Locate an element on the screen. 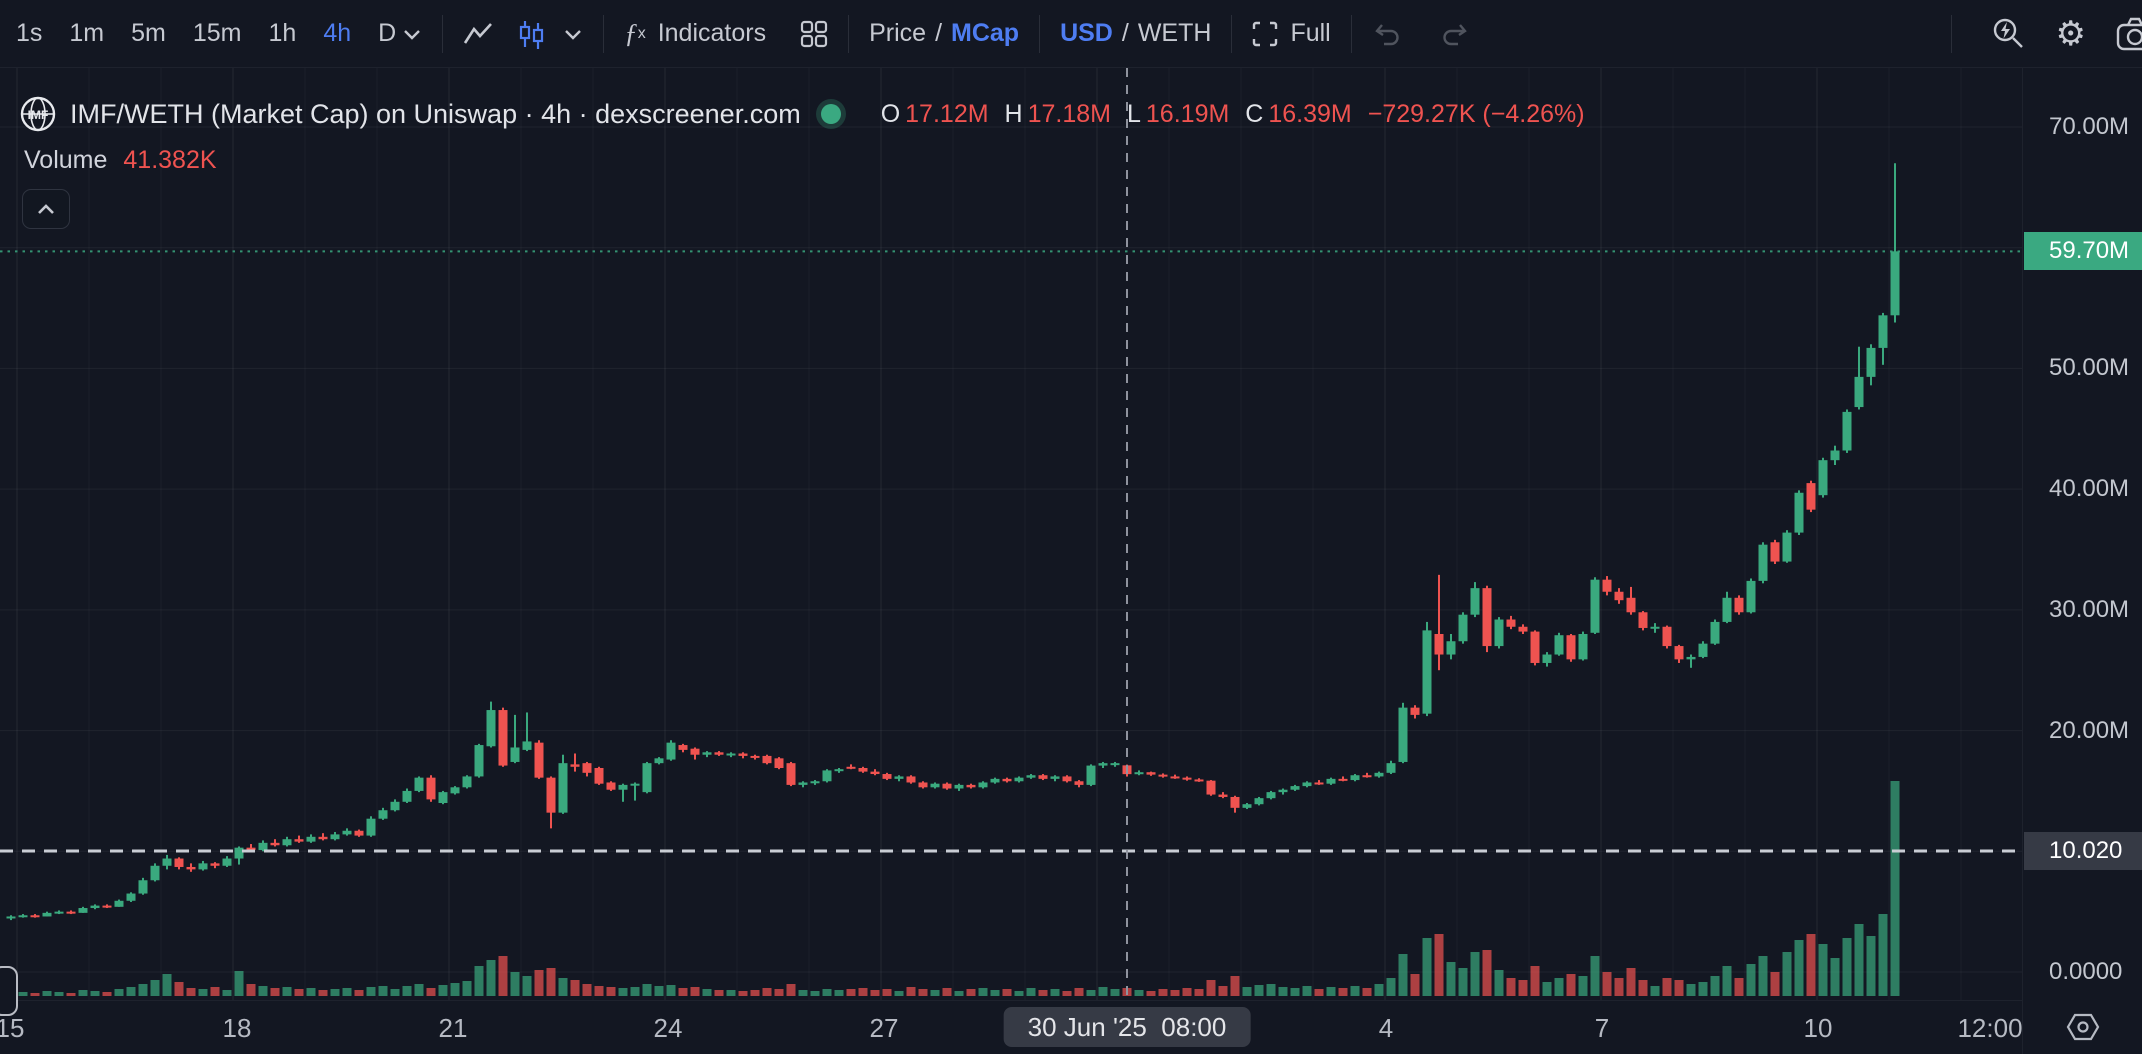 The width and height of the screenshot is (2142, 1054). timeframe-5m: 5m is located at coordinates (148, 33).